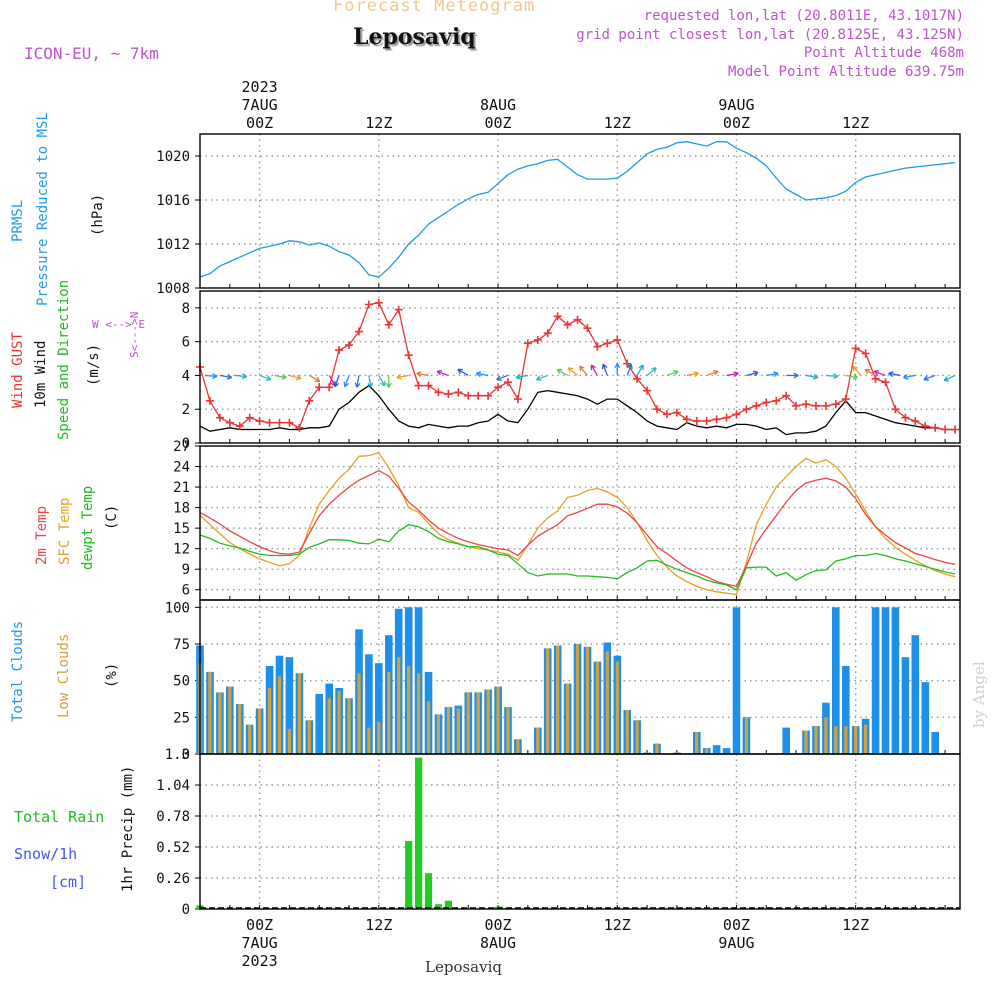  Describe the element at coordinates (577, 557) in the screenshot. I see `temp-series-dewpt-temp` at that location.